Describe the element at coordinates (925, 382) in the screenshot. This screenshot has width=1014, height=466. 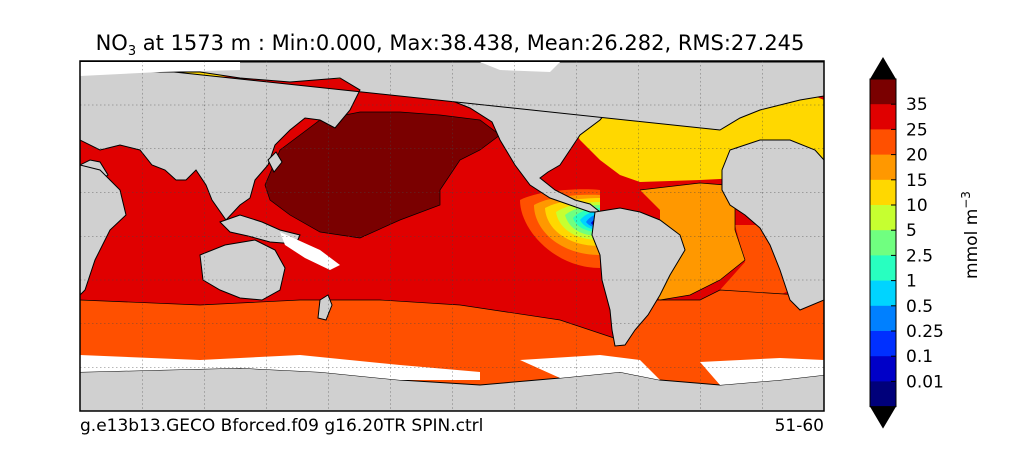
I see `colorbar-tick-label: 0.01` at that location.